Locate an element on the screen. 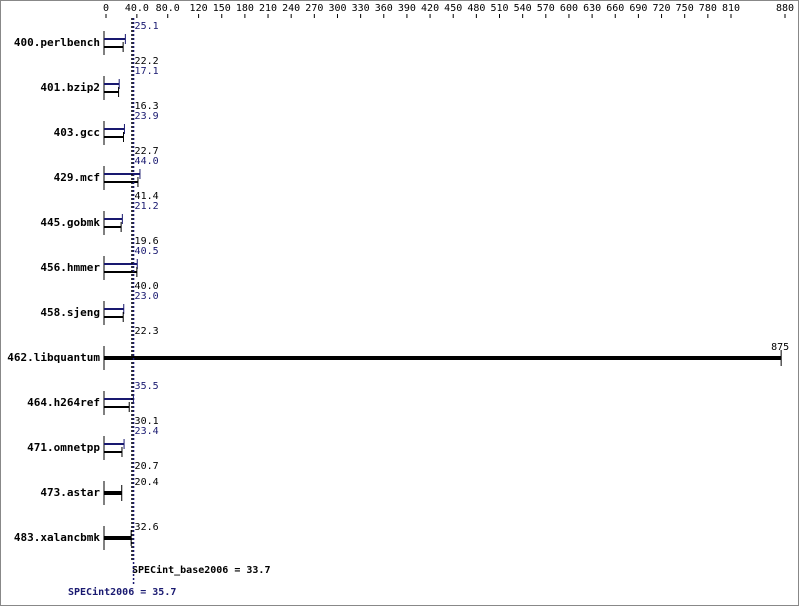 The height and width of the screenshot is (606, 799). value-label: 875 is located at coordinates (780, 347).